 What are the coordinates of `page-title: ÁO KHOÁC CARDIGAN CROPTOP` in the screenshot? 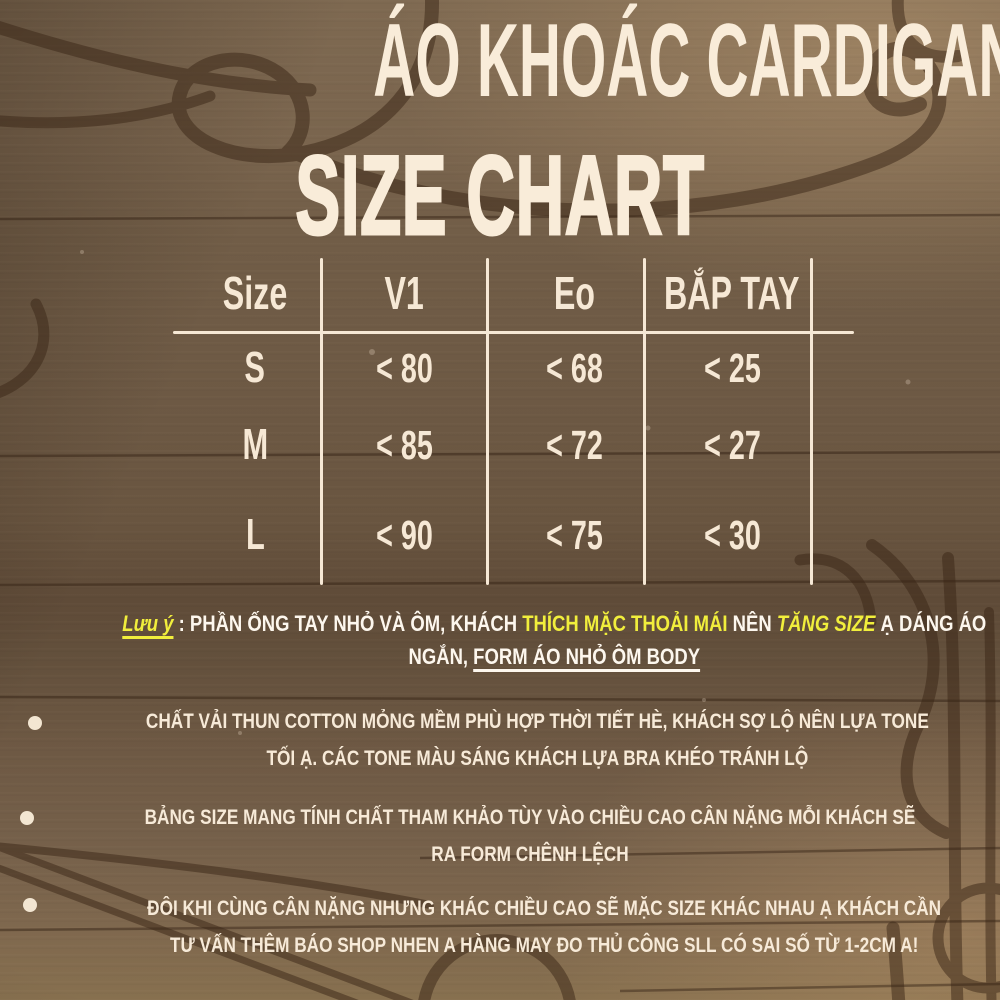 It's located at (500, 61).